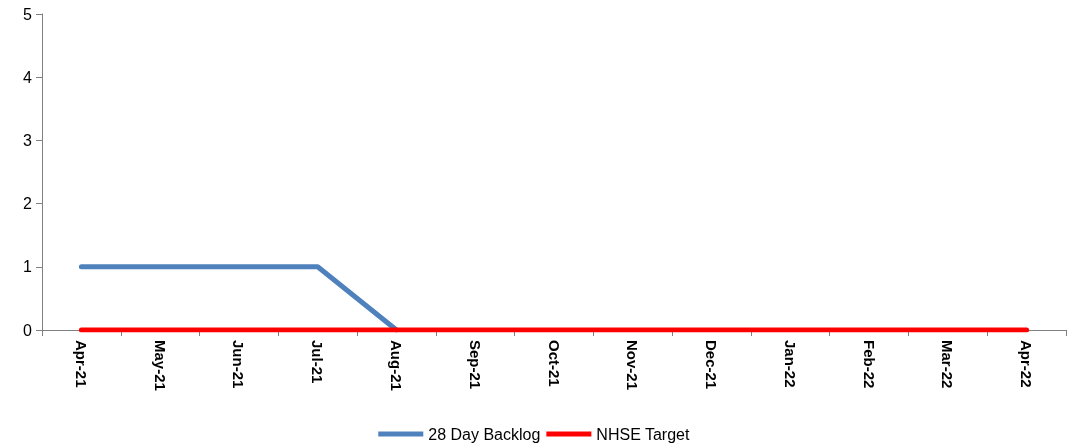 Image resolution: width=1068 pixels, height=447 pixels. Describe the element at coordinates (712, 365) in the screenshot. I see `x-tick-label: Dec-21` at that location.